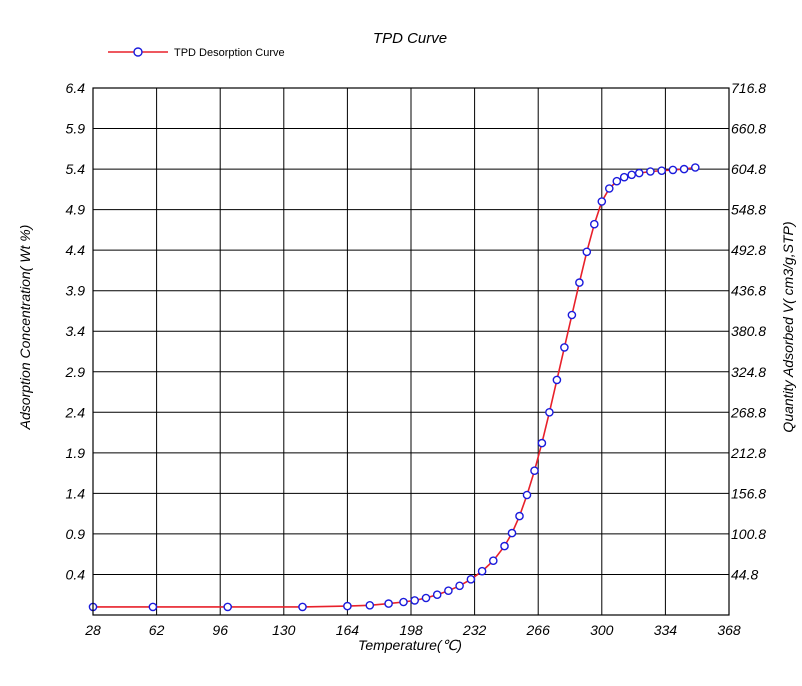 This screenshot has height=686, width=802. Describe the element at coordinates (748, 372) in the screenshot. I see `y2-tick-label: 324.8` at that location.